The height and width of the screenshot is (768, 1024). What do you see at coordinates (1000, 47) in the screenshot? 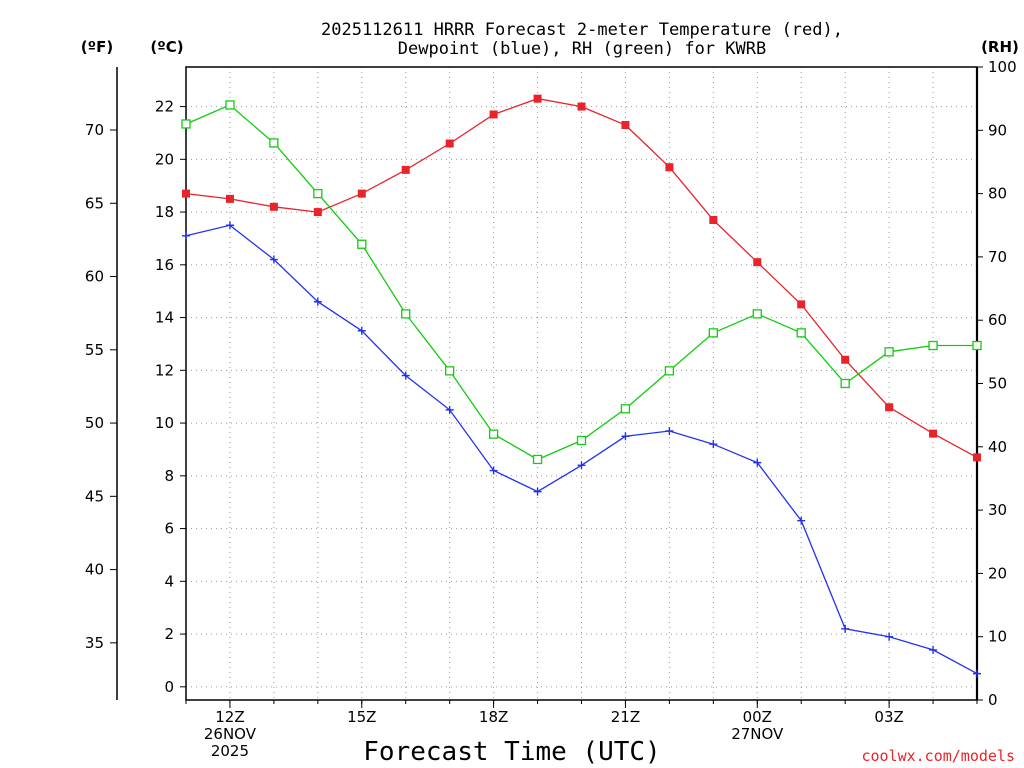
I see `unit-rh: (RH)` at bounding box center [1000, 47].